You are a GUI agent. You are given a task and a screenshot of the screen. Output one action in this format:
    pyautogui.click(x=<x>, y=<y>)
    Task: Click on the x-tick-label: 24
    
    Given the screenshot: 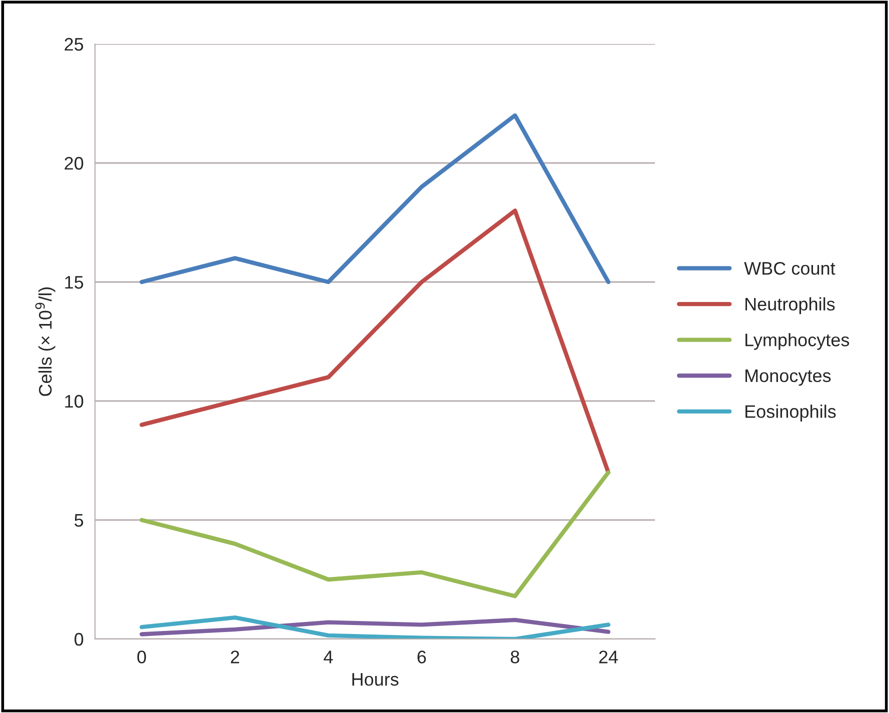 What is the action you would take?
    pyautogui.click(x=608, y=657)
    